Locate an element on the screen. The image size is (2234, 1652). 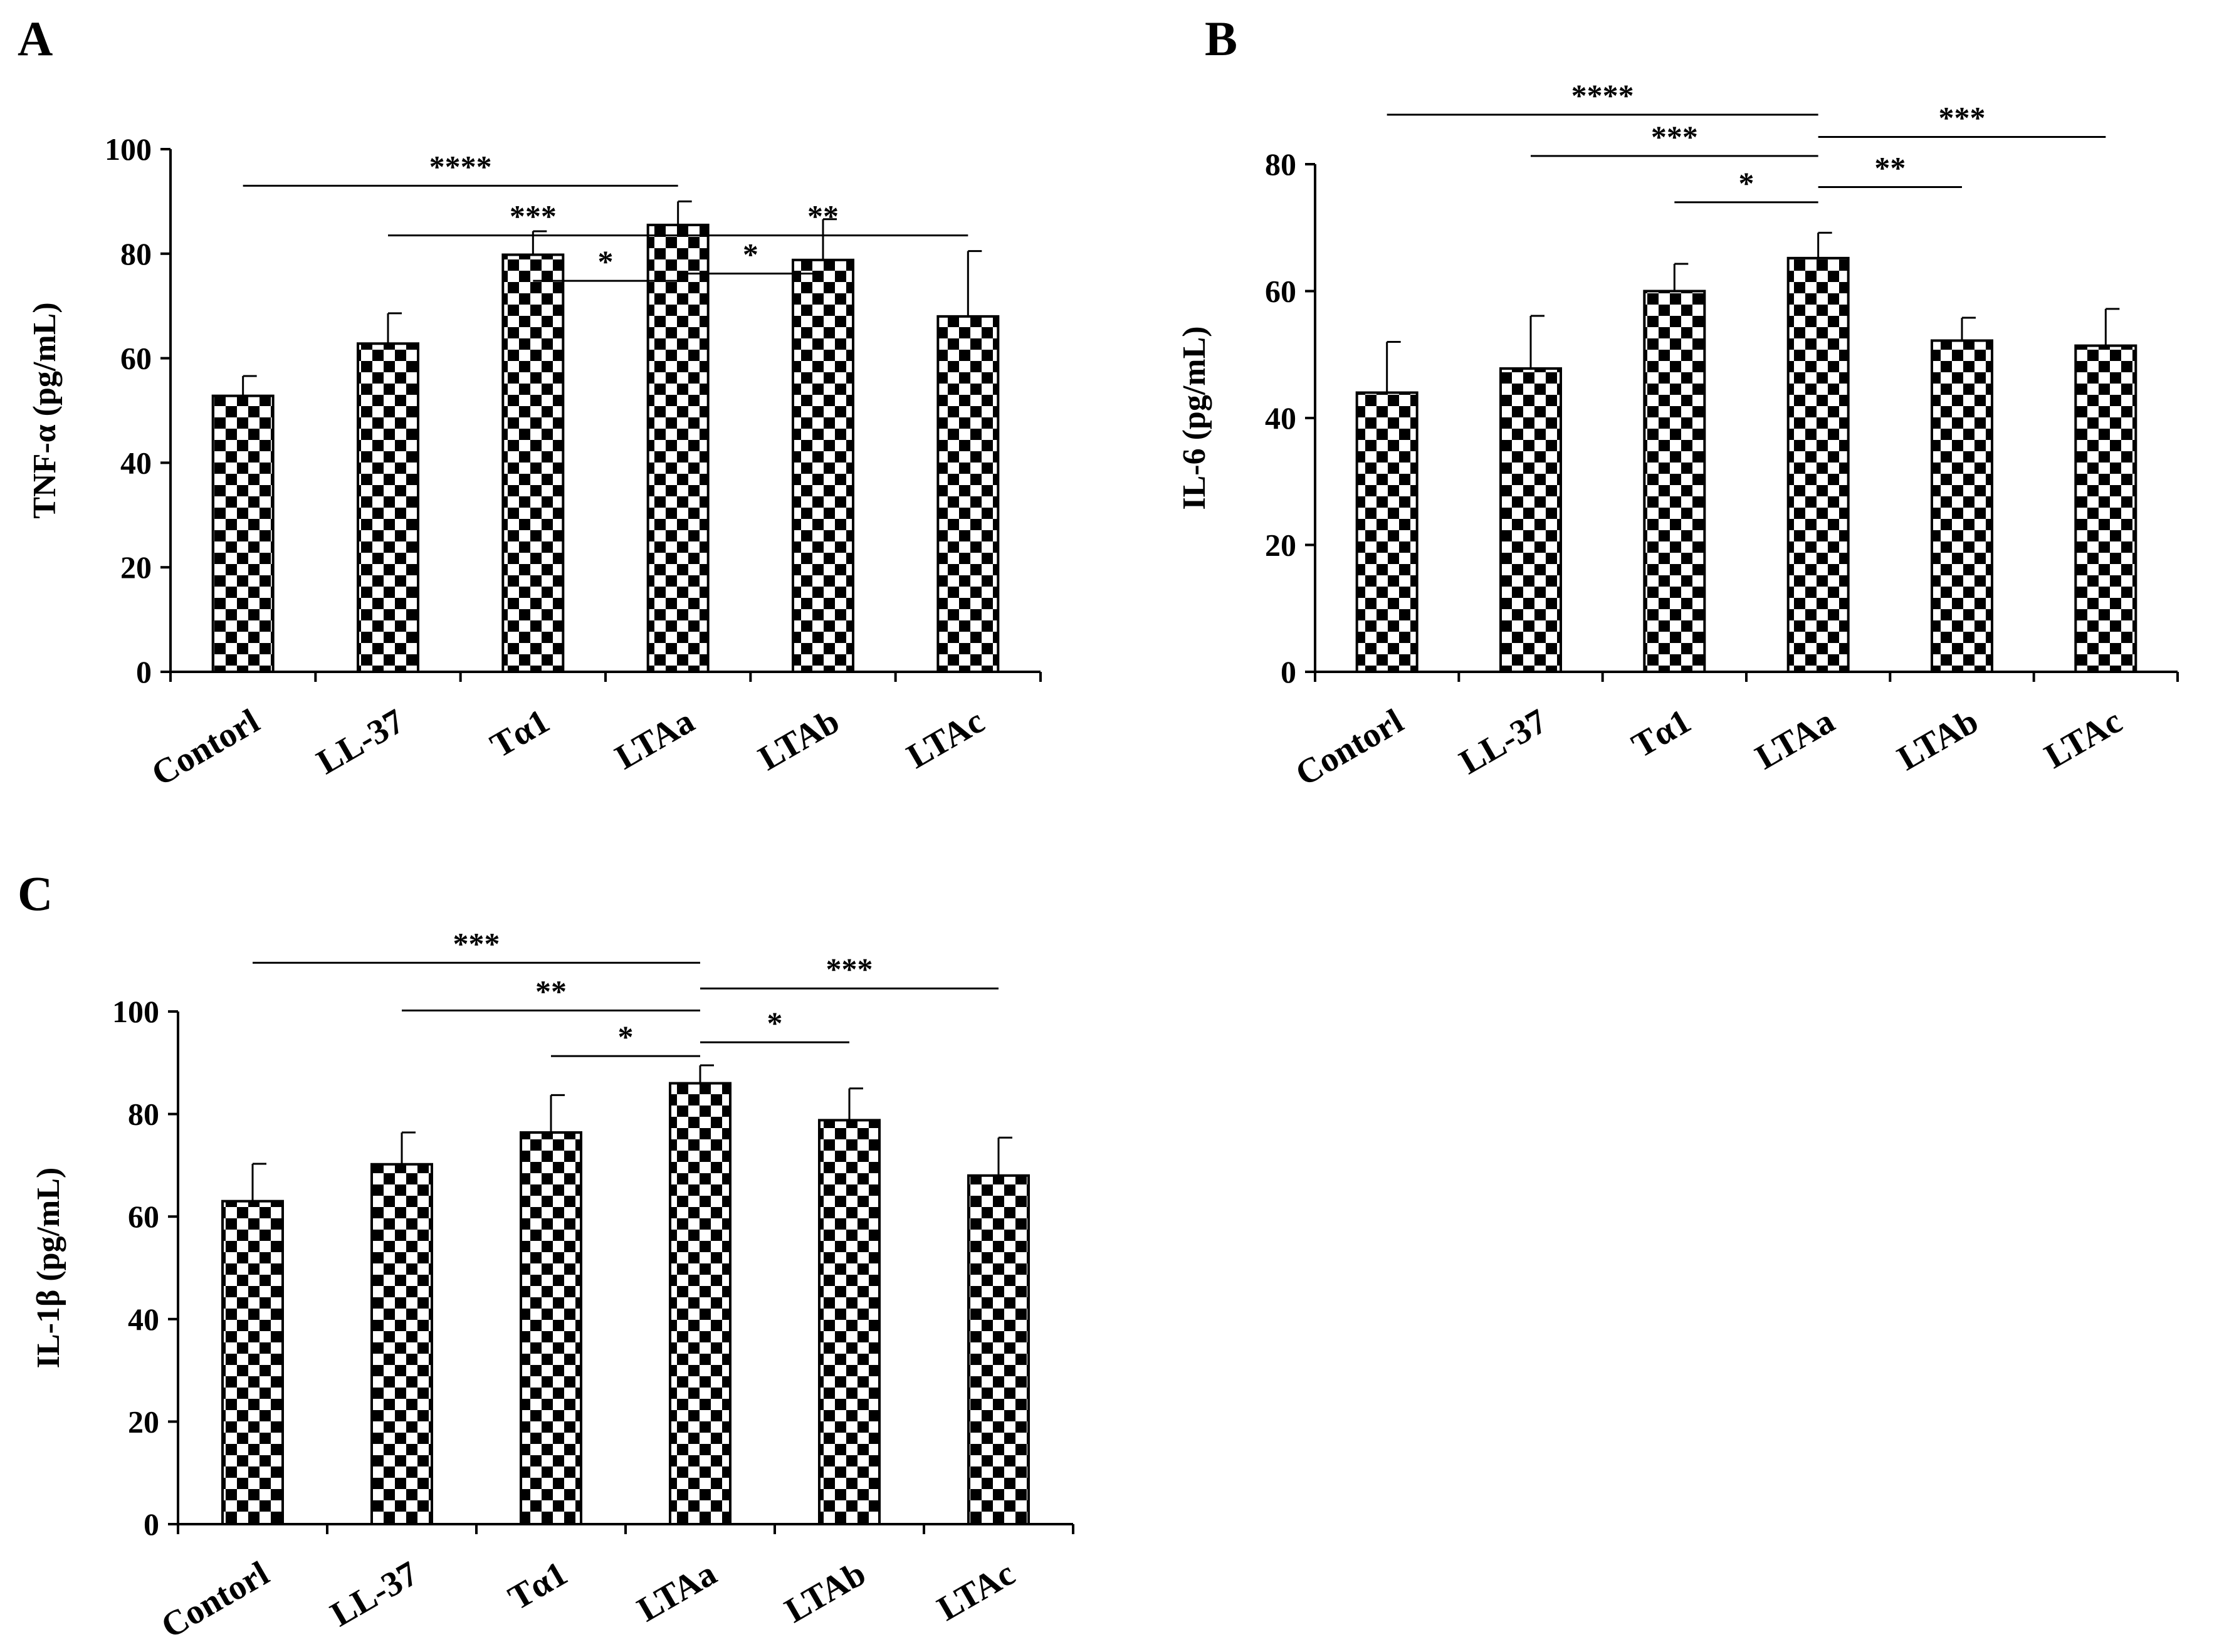
y-axis-title: TNF-α (pg/mL) is located at coordinates (45, 410).